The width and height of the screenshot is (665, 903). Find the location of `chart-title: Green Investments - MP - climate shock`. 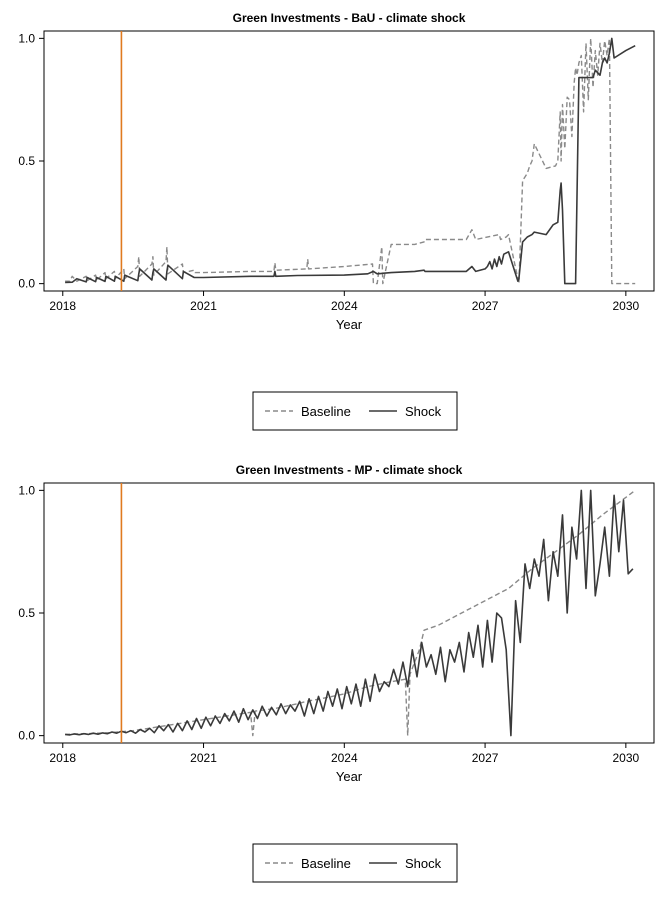

chart-title: Green Investments - MP - climate shock is located at coordinates (349, 470).